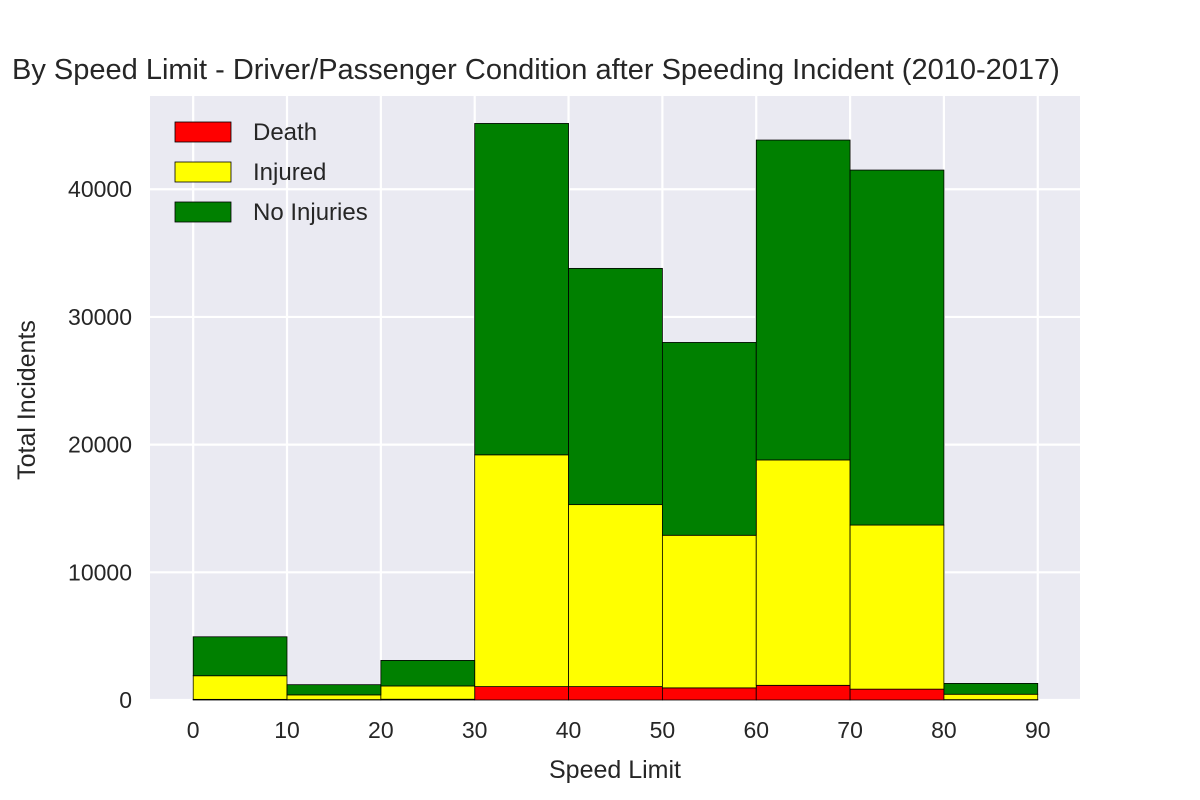  What do you see at coordinates (310, 212) in the screenshot?
I see `legend-label: No Injuries` at bounding box center [310, 212].